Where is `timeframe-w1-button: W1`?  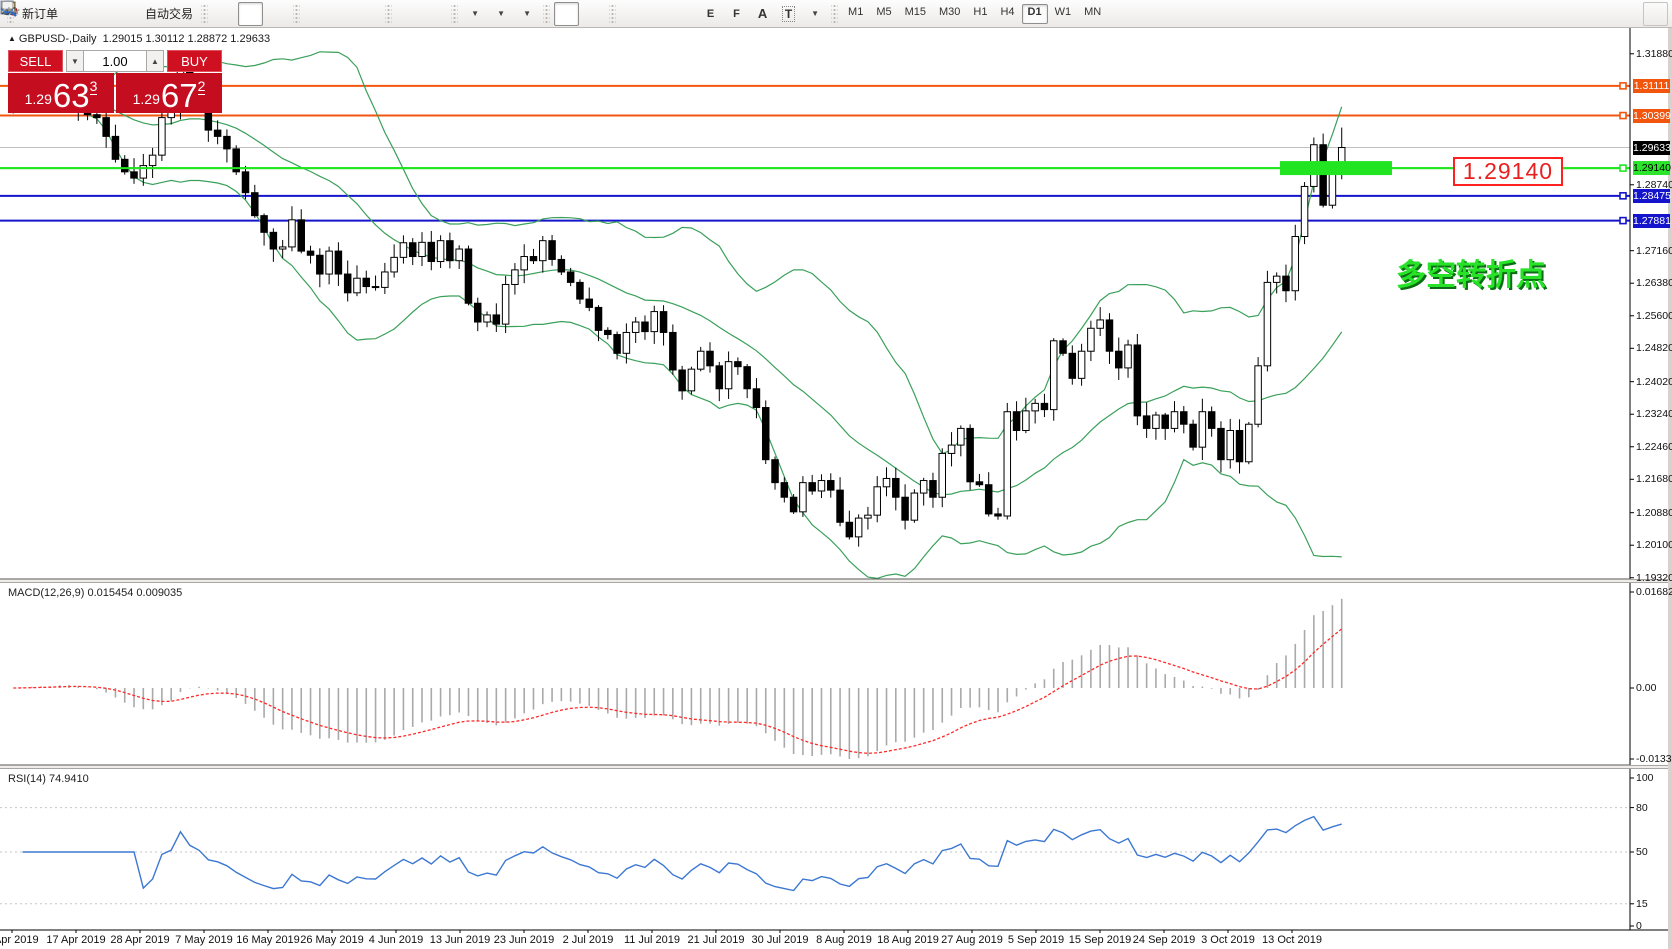 timeframe-w1-button: W1 is located at coordinates (1063, 11).